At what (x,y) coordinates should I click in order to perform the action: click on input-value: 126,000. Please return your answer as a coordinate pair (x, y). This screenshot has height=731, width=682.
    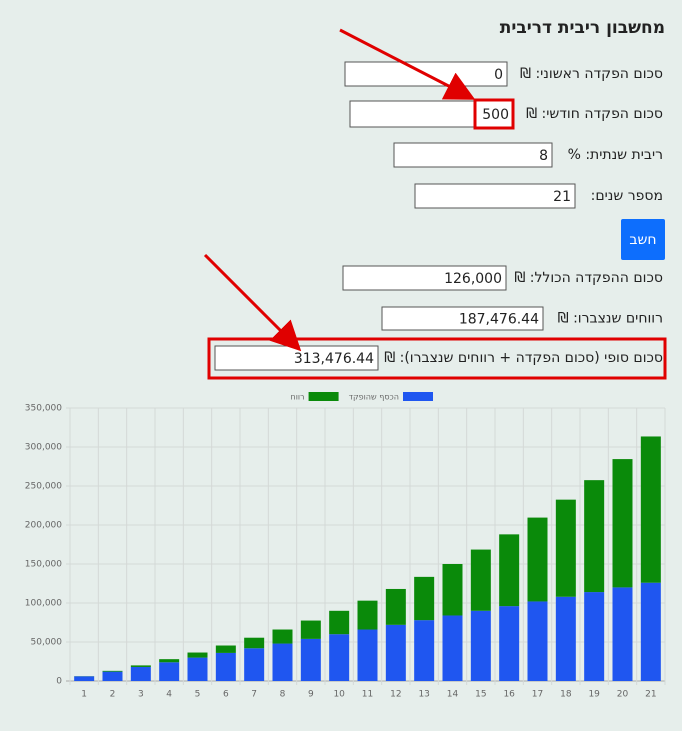
    Looking at the image, I should click on (473, 279).